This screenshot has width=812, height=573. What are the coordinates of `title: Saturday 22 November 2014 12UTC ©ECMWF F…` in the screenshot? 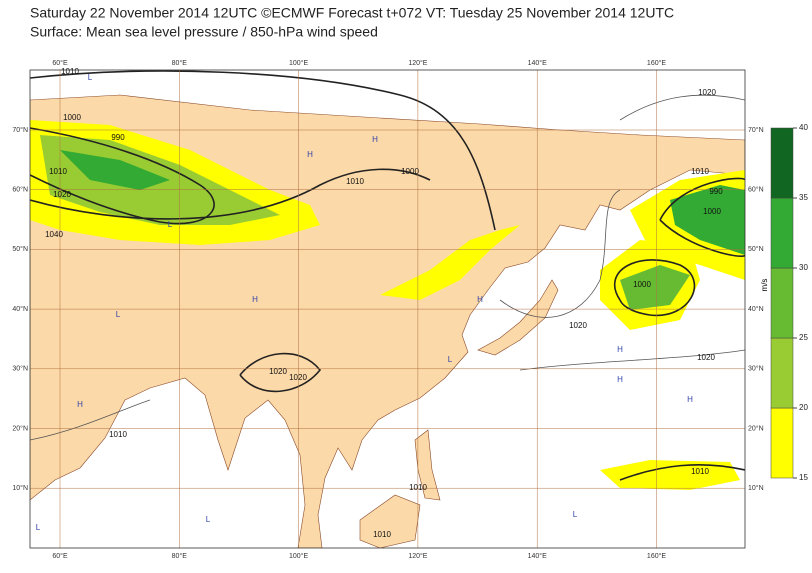 It's located at (352, 13).